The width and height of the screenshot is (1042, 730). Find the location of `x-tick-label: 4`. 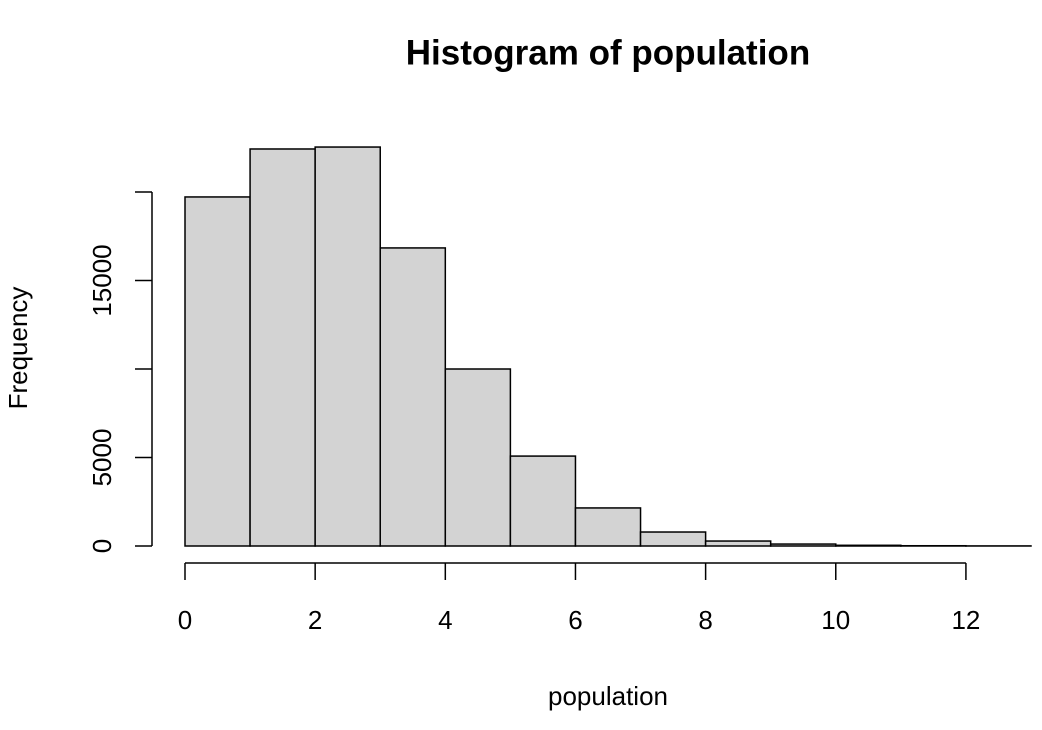

x-tick-label: 4 is located at coordinates (445, 620).